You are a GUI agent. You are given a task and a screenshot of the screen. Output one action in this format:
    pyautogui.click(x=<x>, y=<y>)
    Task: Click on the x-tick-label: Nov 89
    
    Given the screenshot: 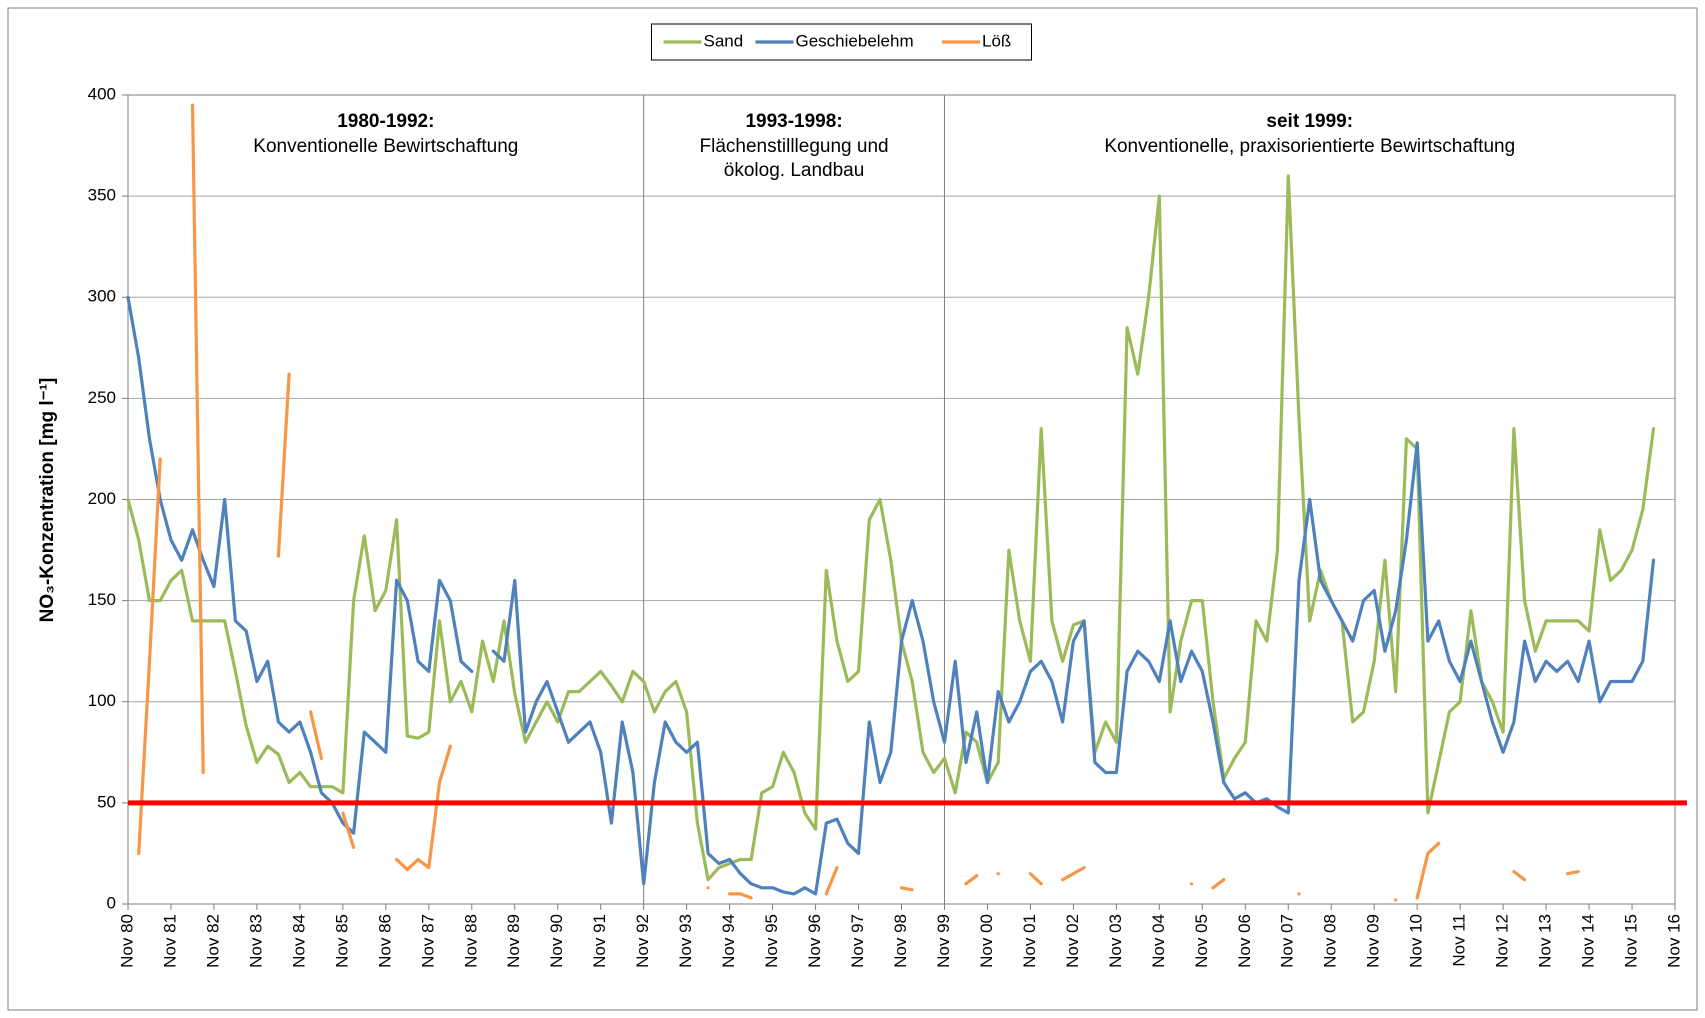 What is the action you would take?
    pyautogui.click(x=513, y=941)
    